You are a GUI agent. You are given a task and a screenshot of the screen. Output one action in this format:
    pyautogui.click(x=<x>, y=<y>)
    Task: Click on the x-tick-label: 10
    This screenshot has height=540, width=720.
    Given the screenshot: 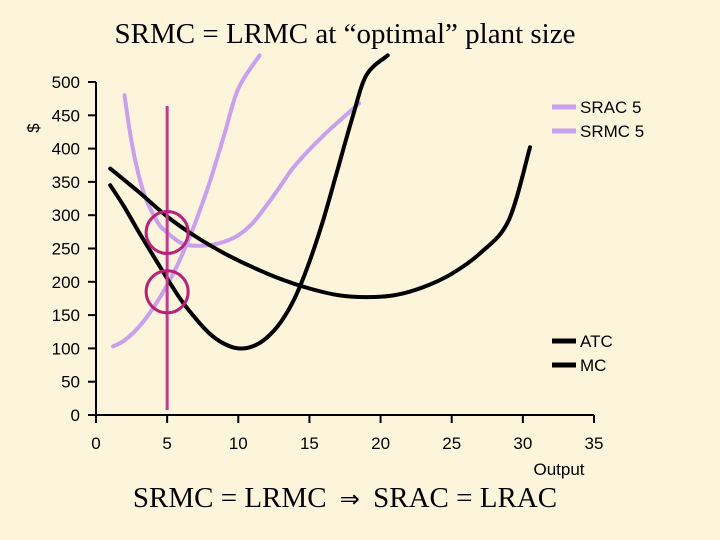 What is the action you would take?
    pyautogui.click(x=238, y=443)
    